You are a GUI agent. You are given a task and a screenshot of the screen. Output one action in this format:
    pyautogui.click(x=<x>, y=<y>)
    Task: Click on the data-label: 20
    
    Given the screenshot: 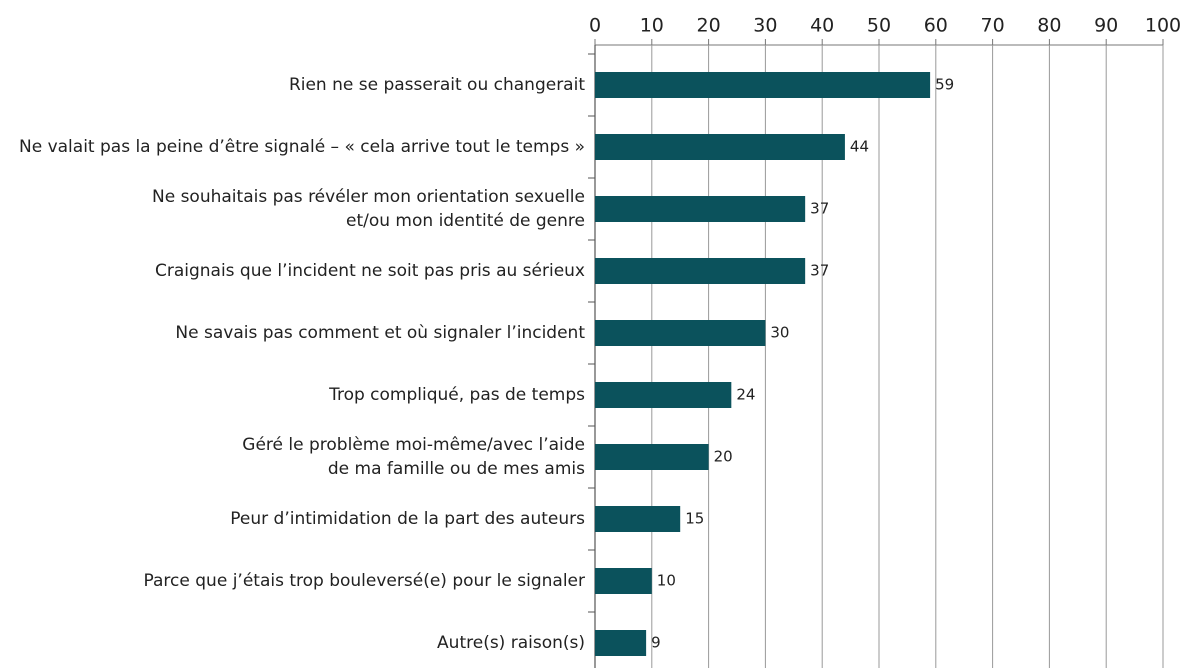 What is the action you would take?
    pyautogui.click(x=723, y=457)
    